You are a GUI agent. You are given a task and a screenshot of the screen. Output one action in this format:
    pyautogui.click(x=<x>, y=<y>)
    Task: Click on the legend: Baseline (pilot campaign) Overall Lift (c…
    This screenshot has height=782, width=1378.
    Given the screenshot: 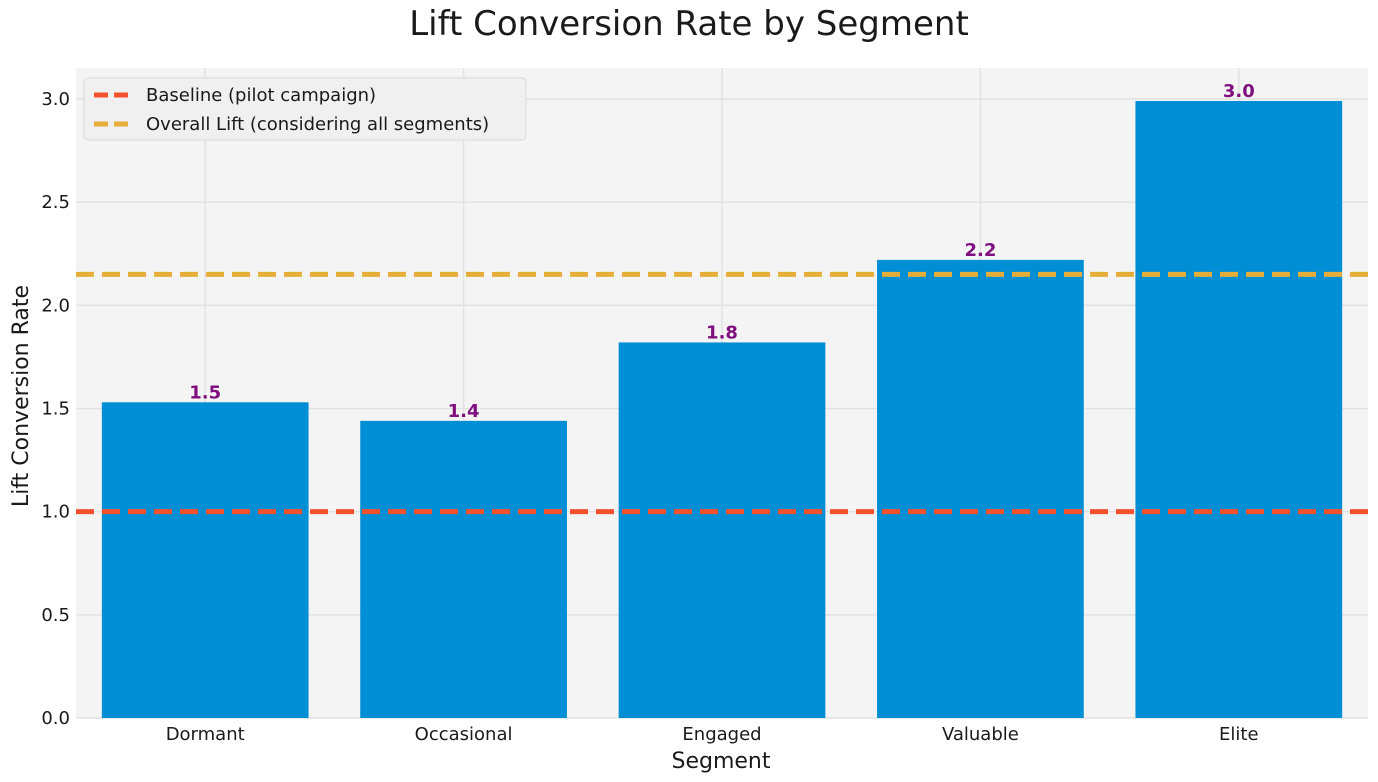 What is the action you would take?
    pyautogui.click(x=305, y=109)
    